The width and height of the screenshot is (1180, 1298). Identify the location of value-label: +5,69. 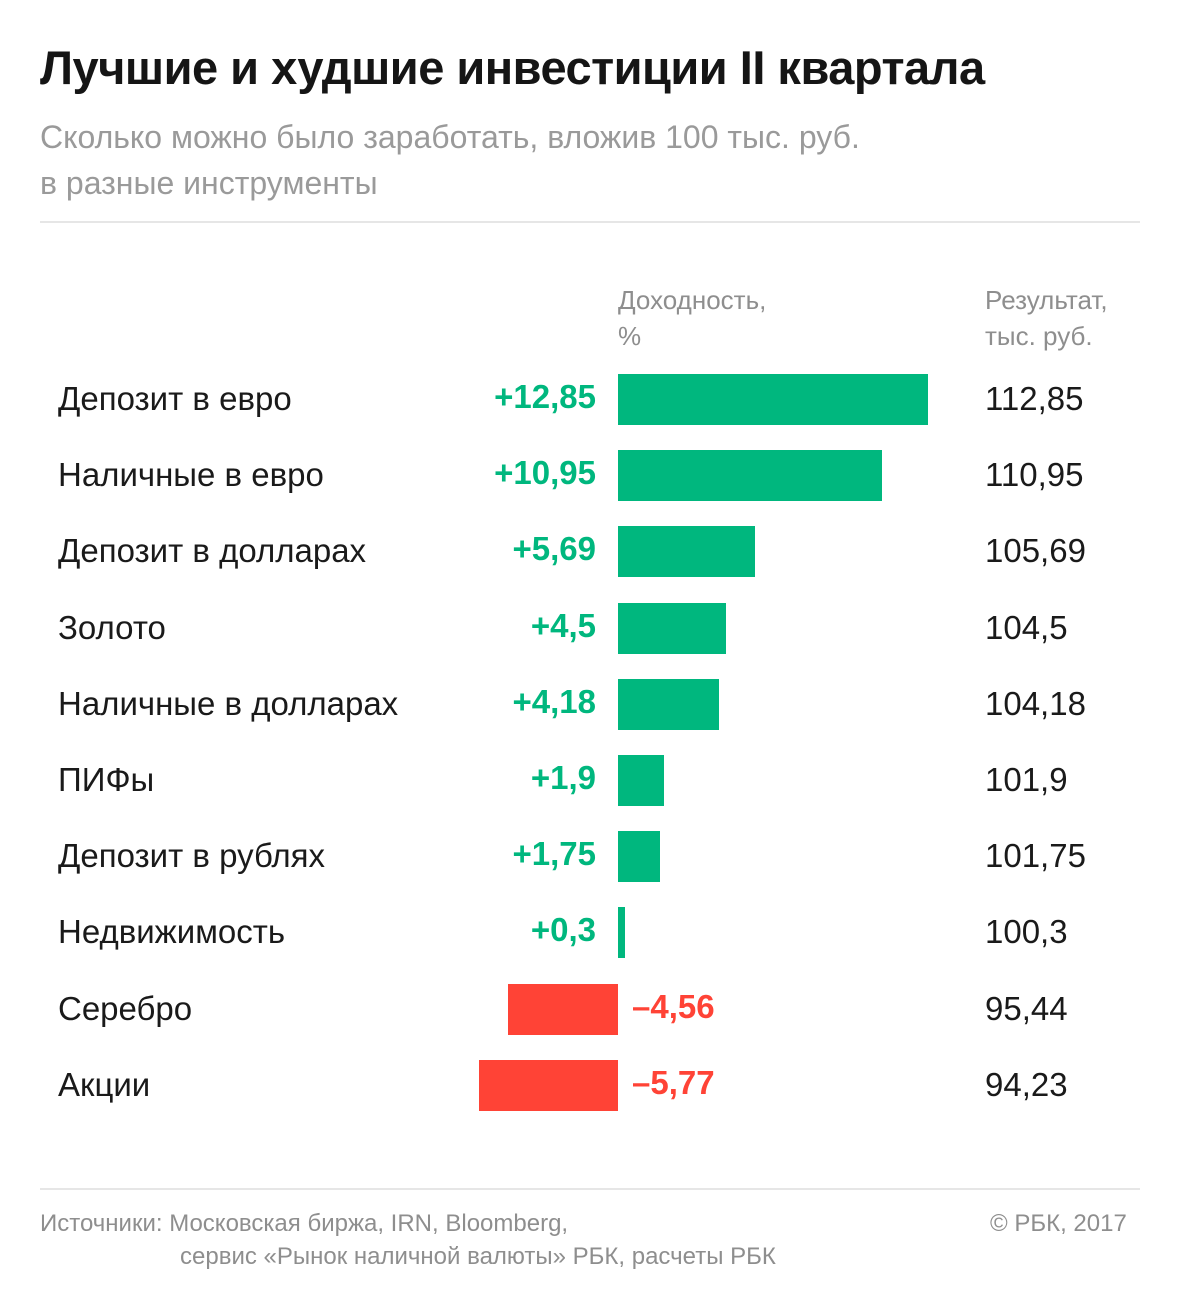
(554, 548).